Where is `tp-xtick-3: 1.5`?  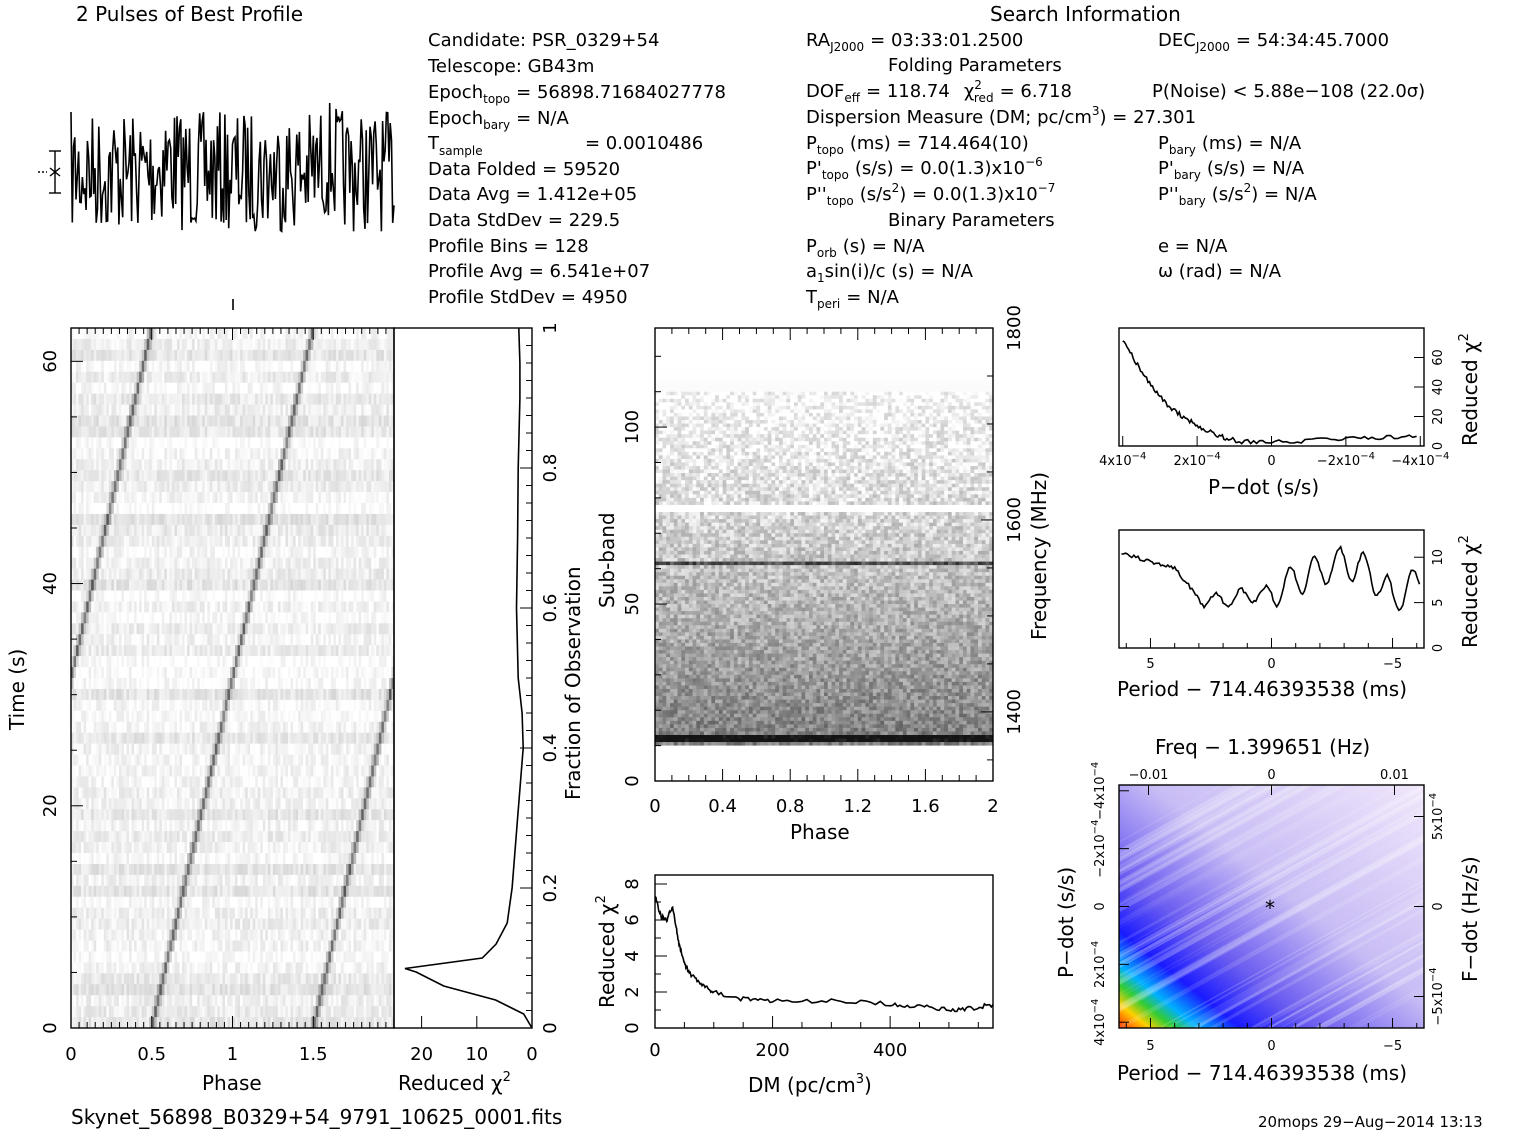 tp-xtick-3: 1.5 is located at coordinates (313, 1054).